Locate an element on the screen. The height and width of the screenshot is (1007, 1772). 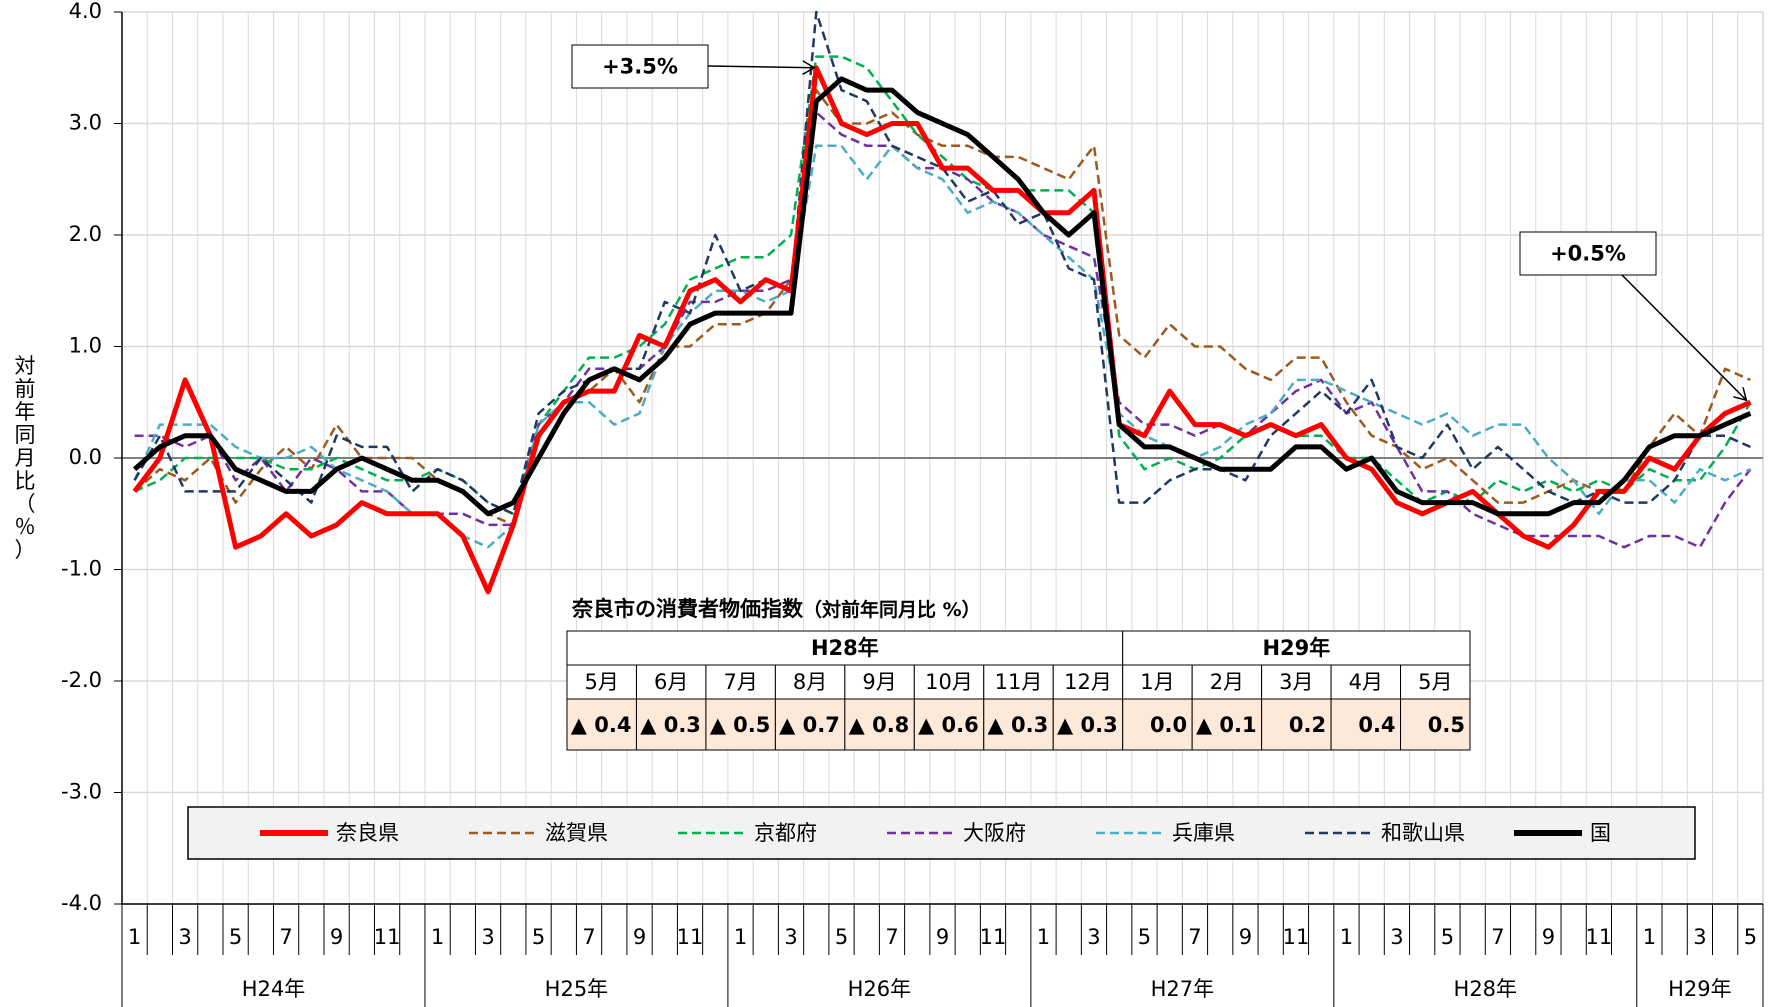
table-title-note: （対前年同月比 %） is located at coordinates (892, 609).